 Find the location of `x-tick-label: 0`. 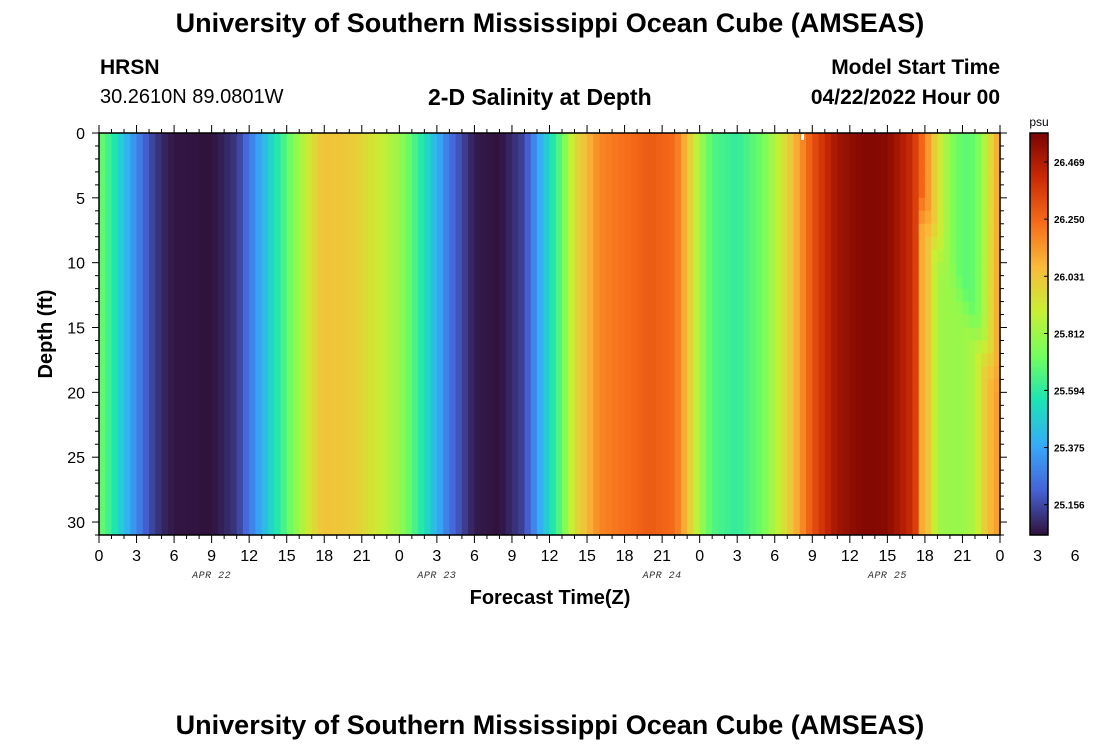

x-tick-label: 0 is located at coordinates (1000, 556).